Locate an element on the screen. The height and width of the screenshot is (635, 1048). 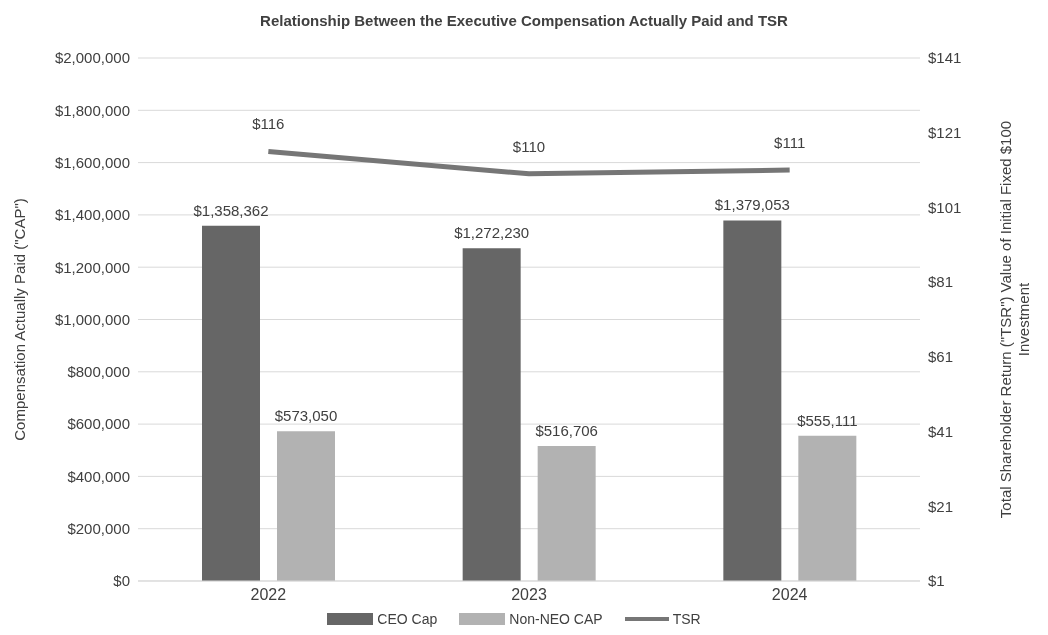
data-label: $110 is located at coordinates (529, 146).